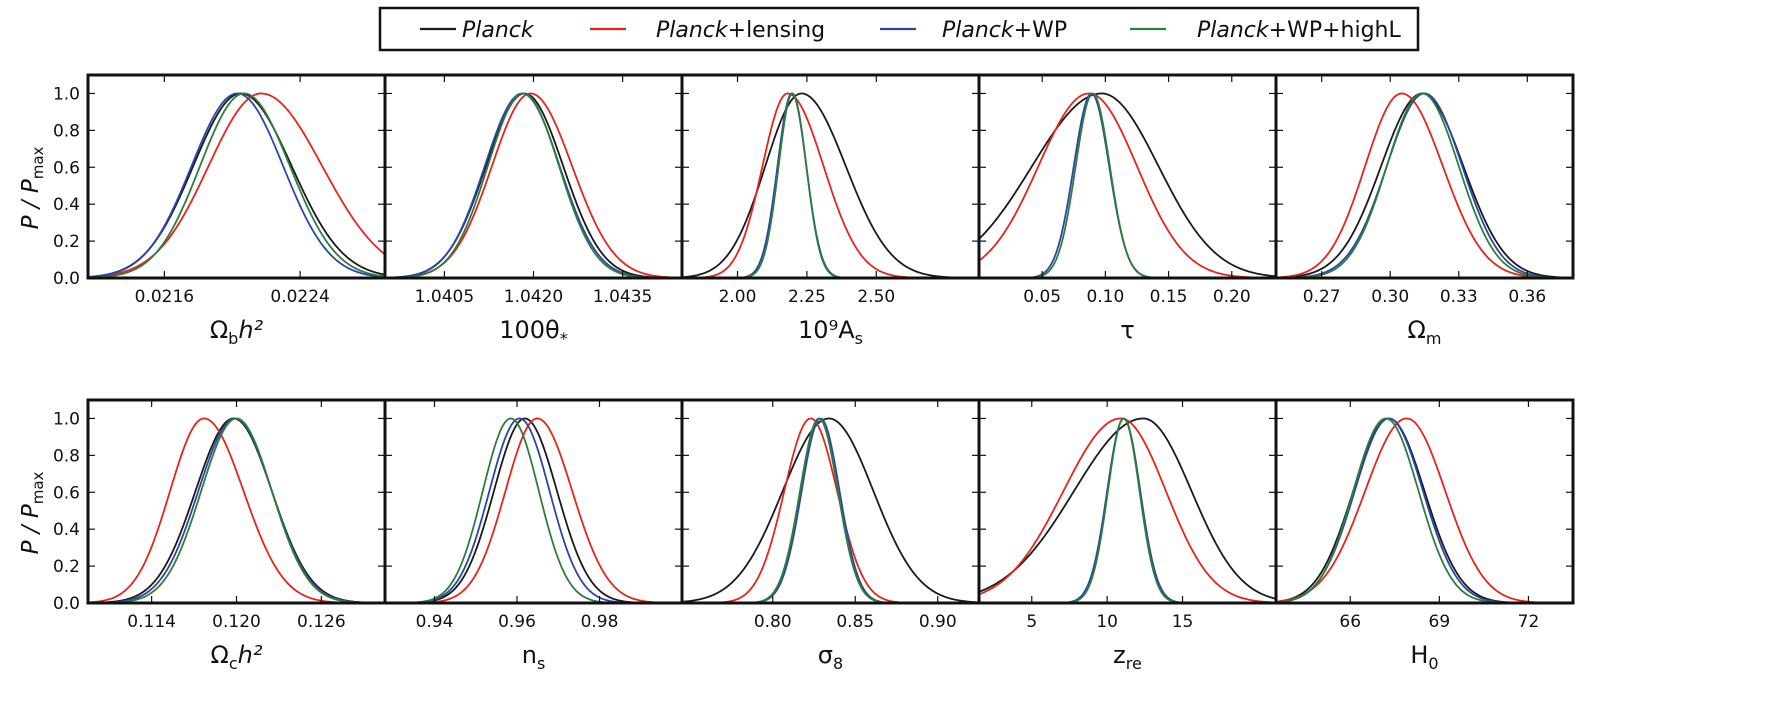 The image size is (1777, 704). I want to click on x-tick-label: 0.36, so click(1527, 297).